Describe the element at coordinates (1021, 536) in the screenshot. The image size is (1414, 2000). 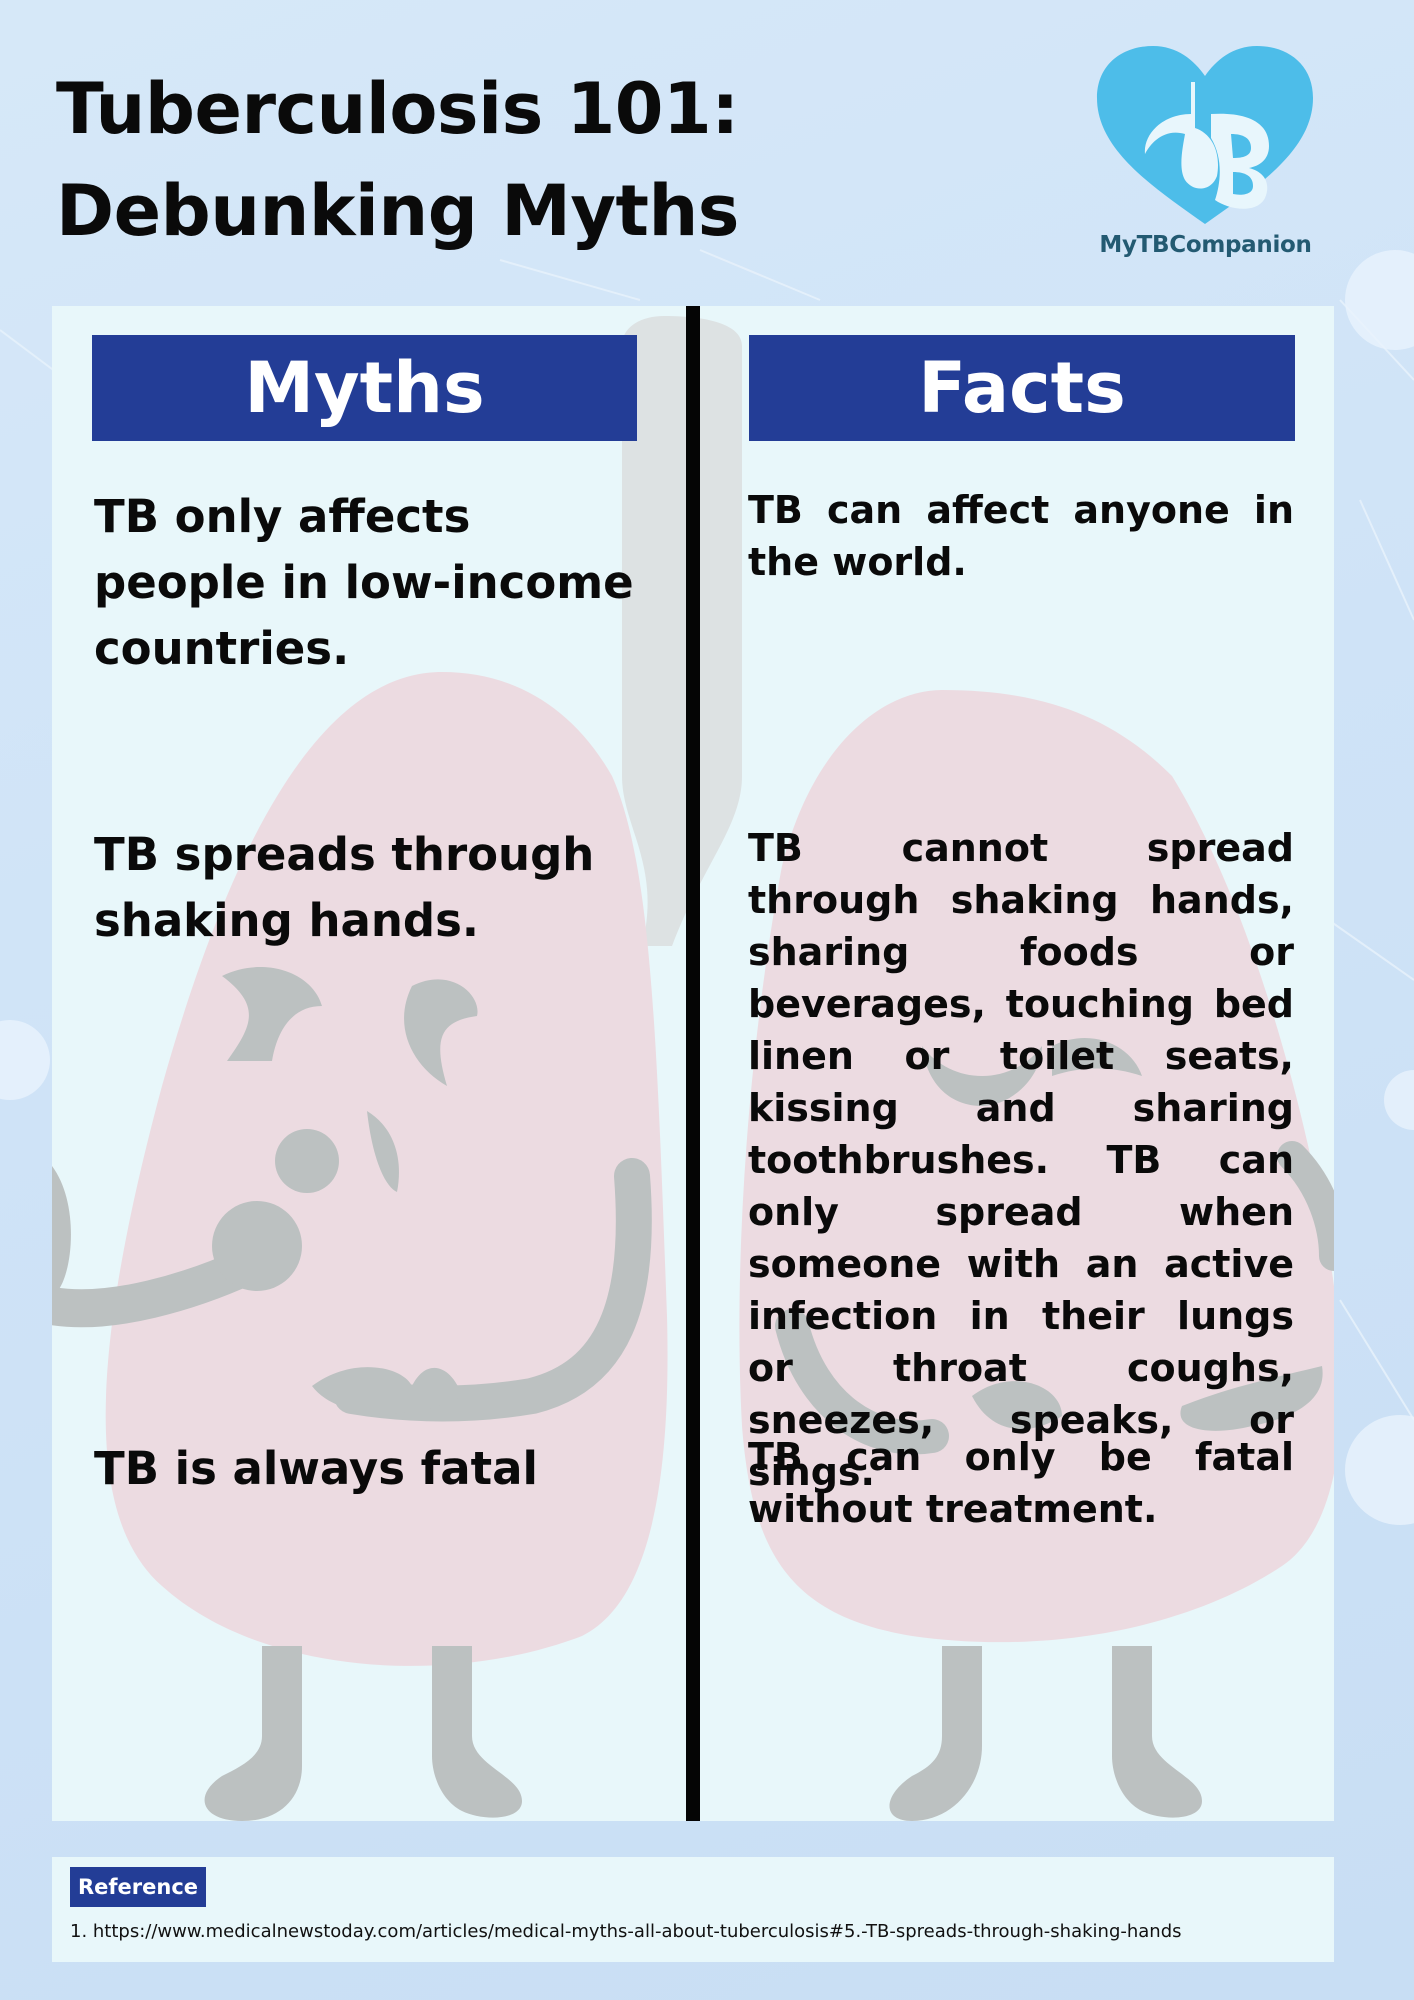
I see `fact-1: TB can affect anyone in the world.` at that location.